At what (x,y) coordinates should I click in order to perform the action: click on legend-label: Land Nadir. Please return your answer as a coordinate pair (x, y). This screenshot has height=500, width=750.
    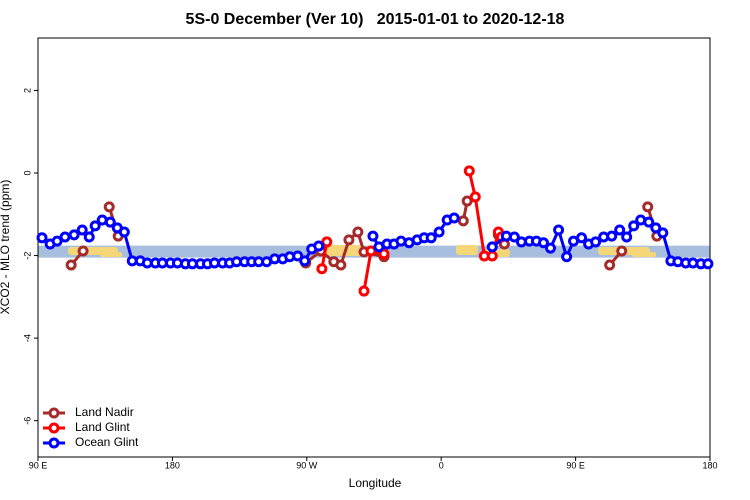
    Looking at the image, I should click on (104, 412).